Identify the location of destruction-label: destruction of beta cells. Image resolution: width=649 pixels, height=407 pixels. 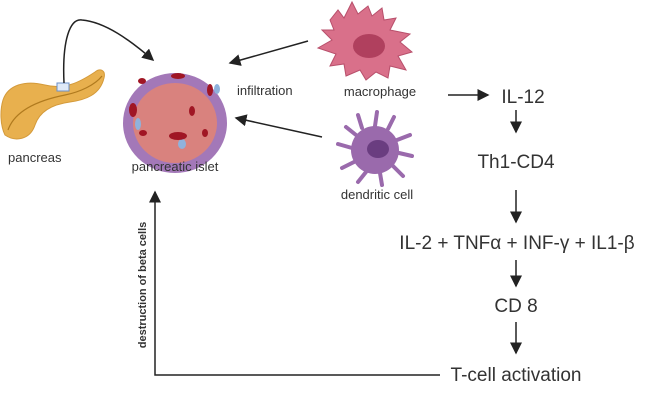
(143, 285).